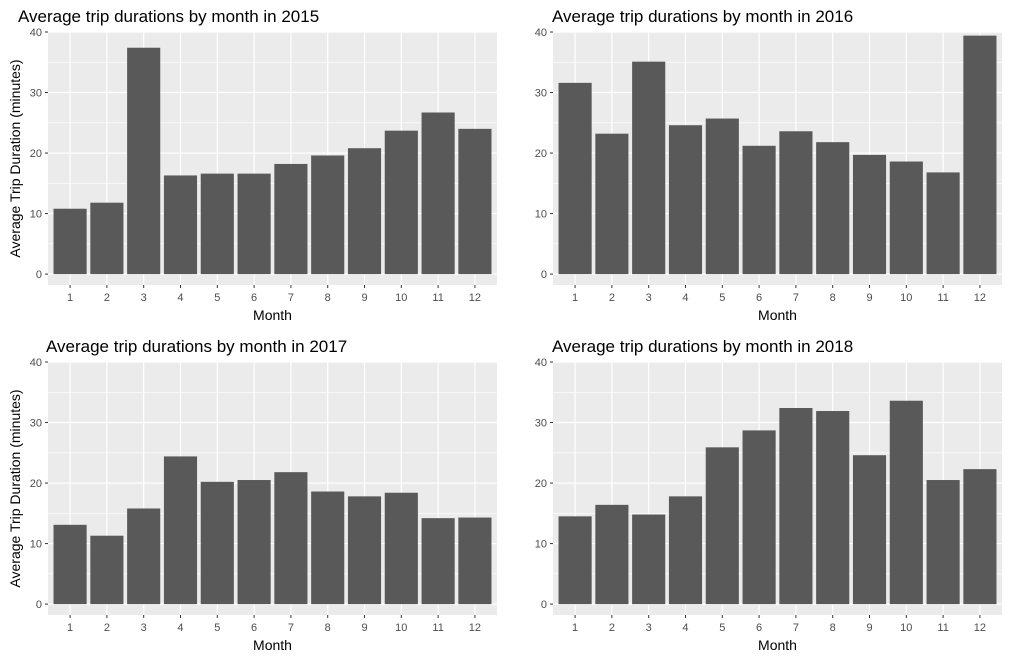  Describe the element at coordinates (196, 346) in the screenshot. I see `chart-title: Average trip durations by month in 2017` at that location.